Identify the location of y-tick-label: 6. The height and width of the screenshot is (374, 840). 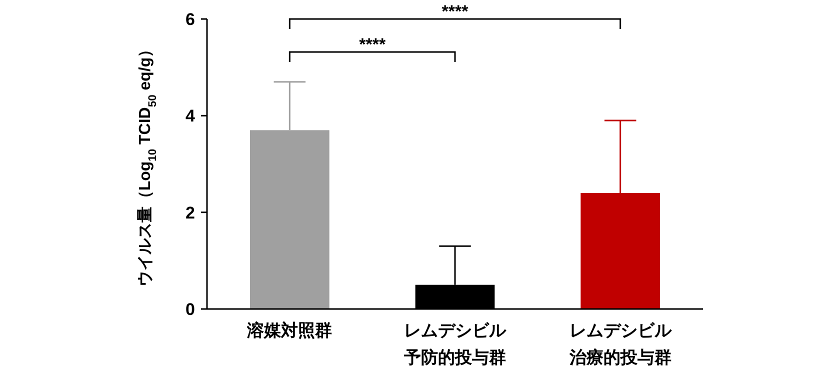
(190, 19).